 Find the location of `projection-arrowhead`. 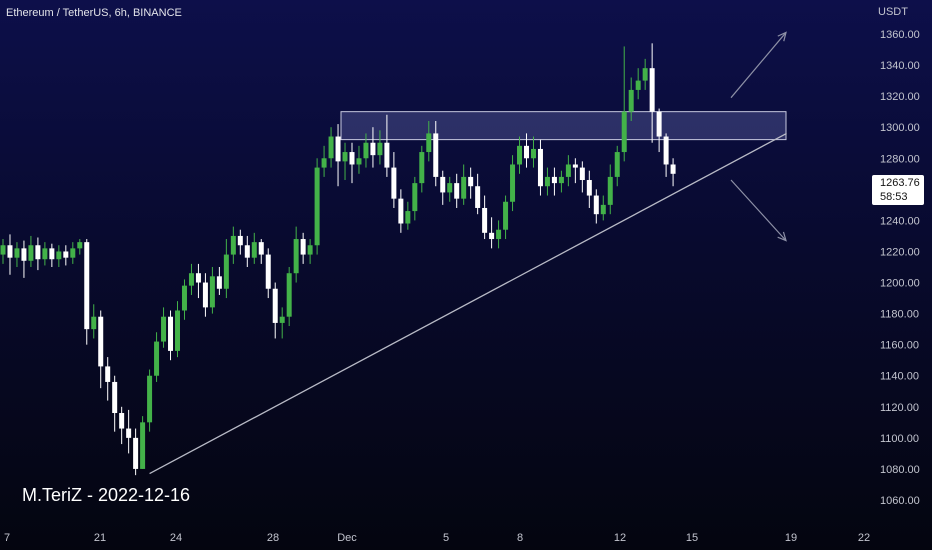

projection-arrowhead is located at coordinates (782, 236).